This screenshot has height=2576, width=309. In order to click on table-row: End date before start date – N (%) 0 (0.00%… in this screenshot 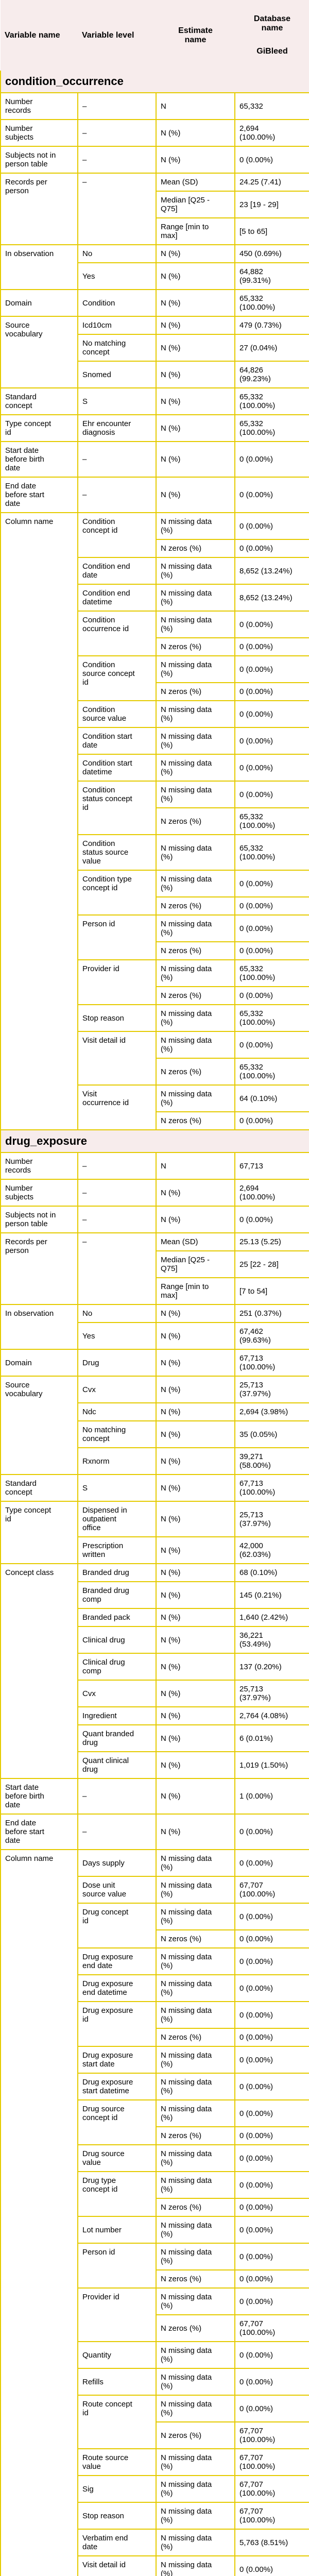, I will do `click(154, 495)`.